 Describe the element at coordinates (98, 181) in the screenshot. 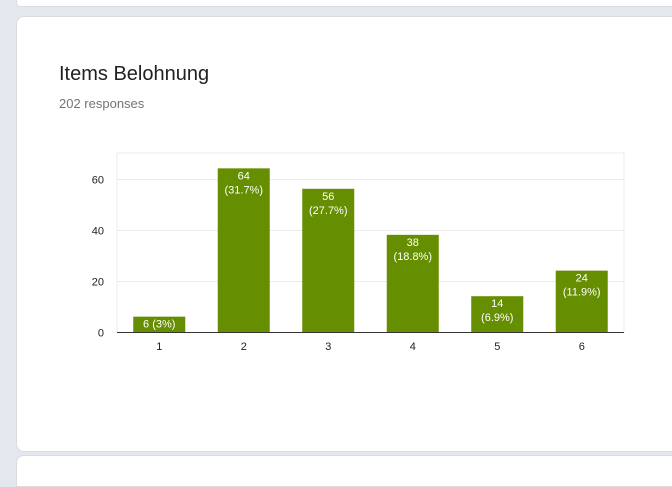

I see `y-tick-label: 60` at that location.